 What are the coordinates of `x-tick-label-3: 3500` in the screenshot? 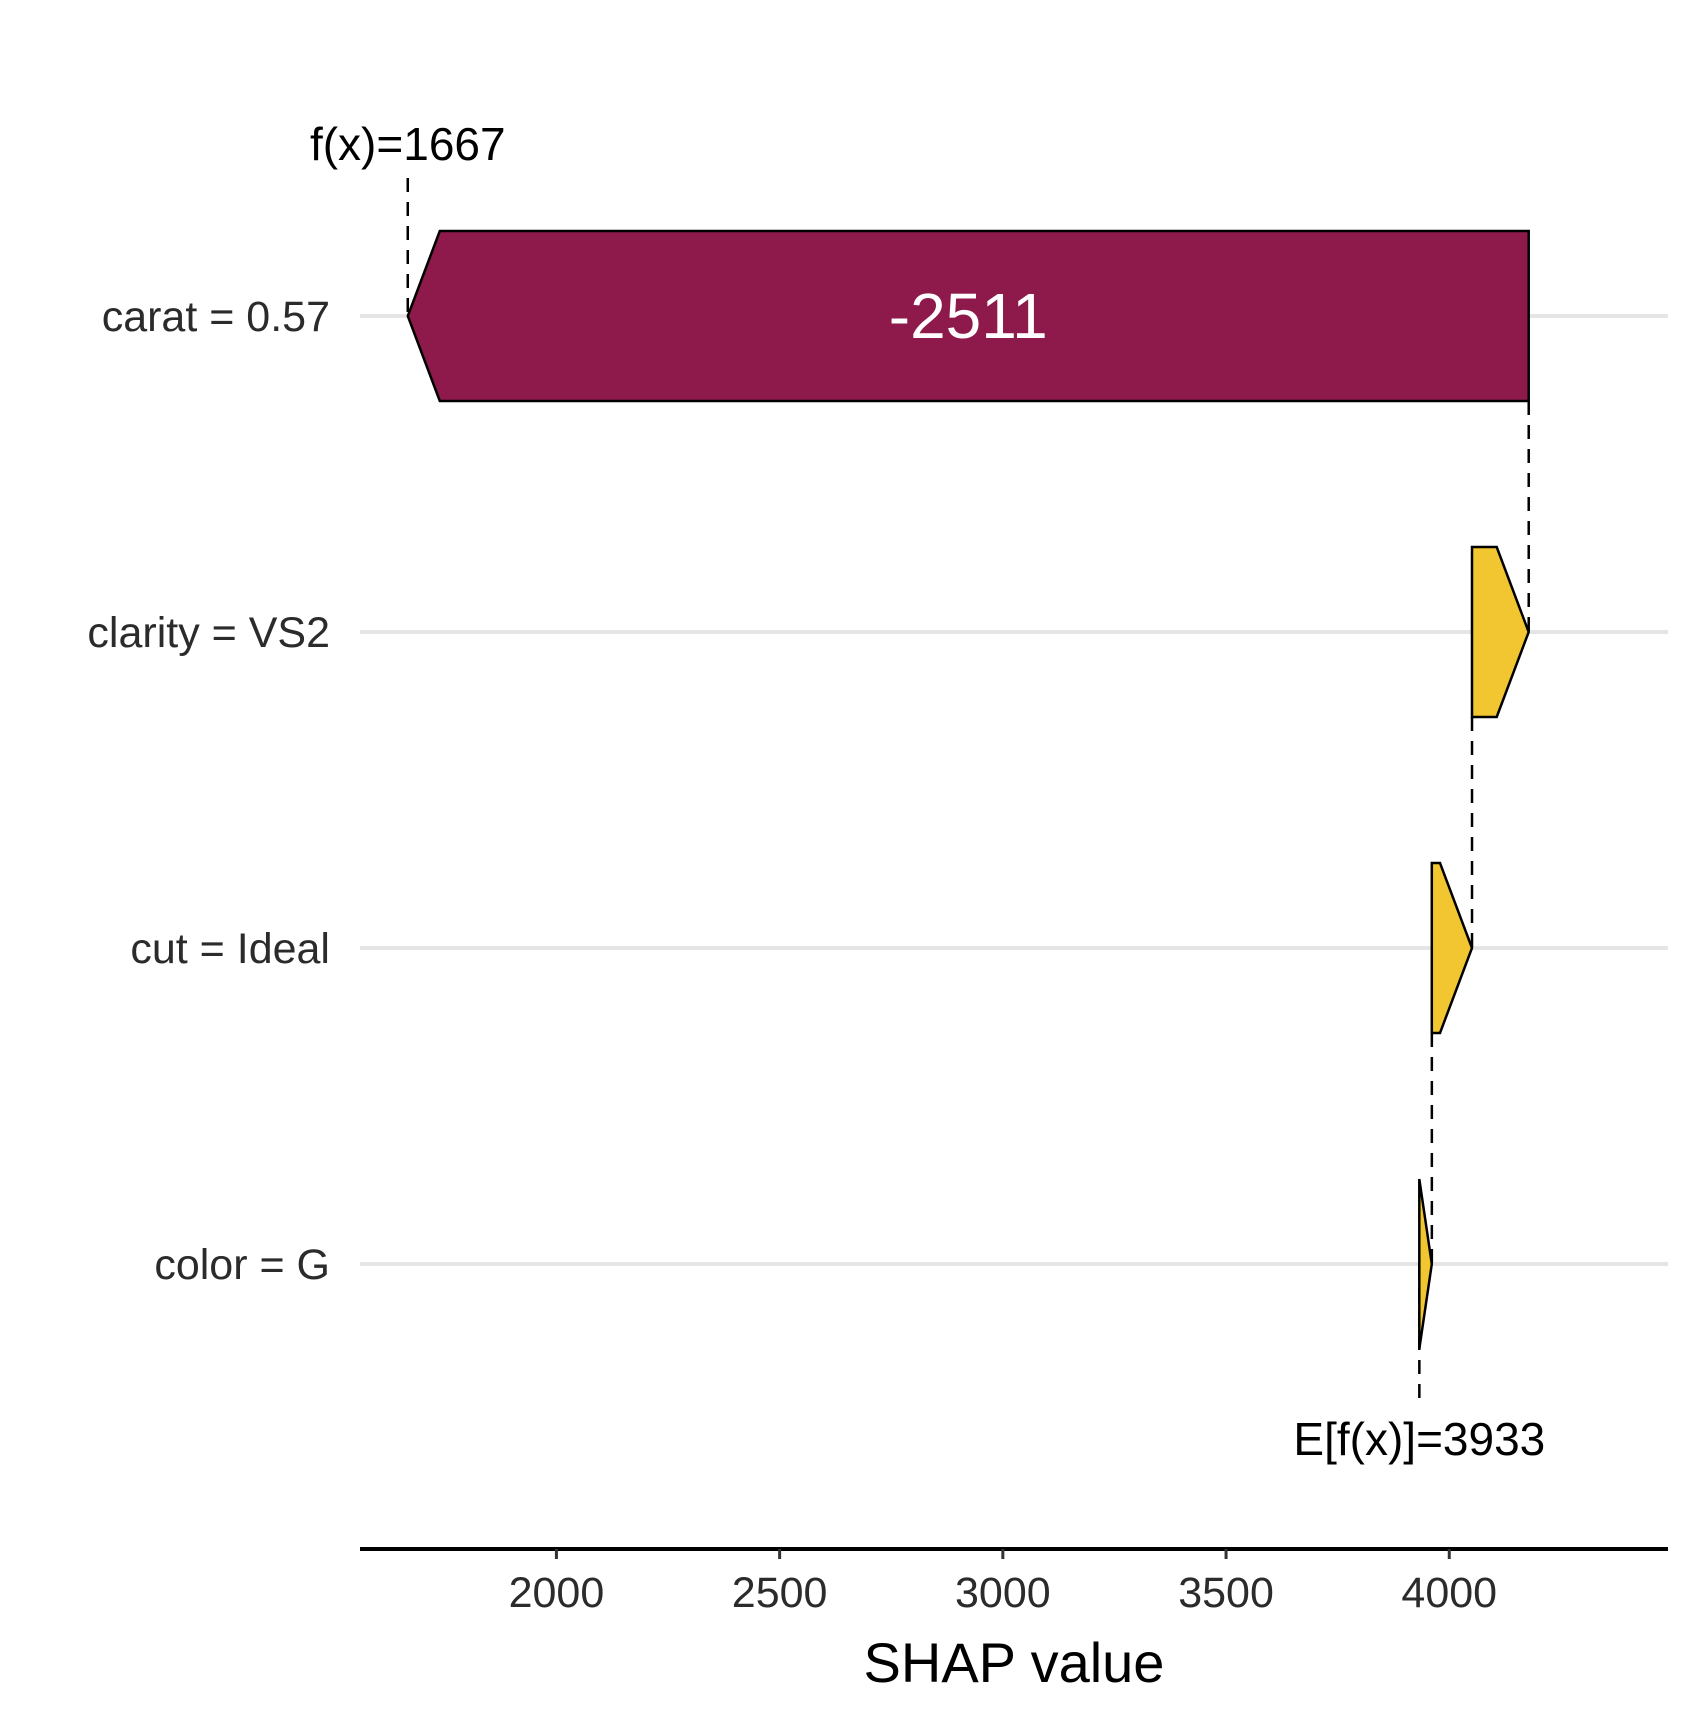 It's located at (1226, 1593).